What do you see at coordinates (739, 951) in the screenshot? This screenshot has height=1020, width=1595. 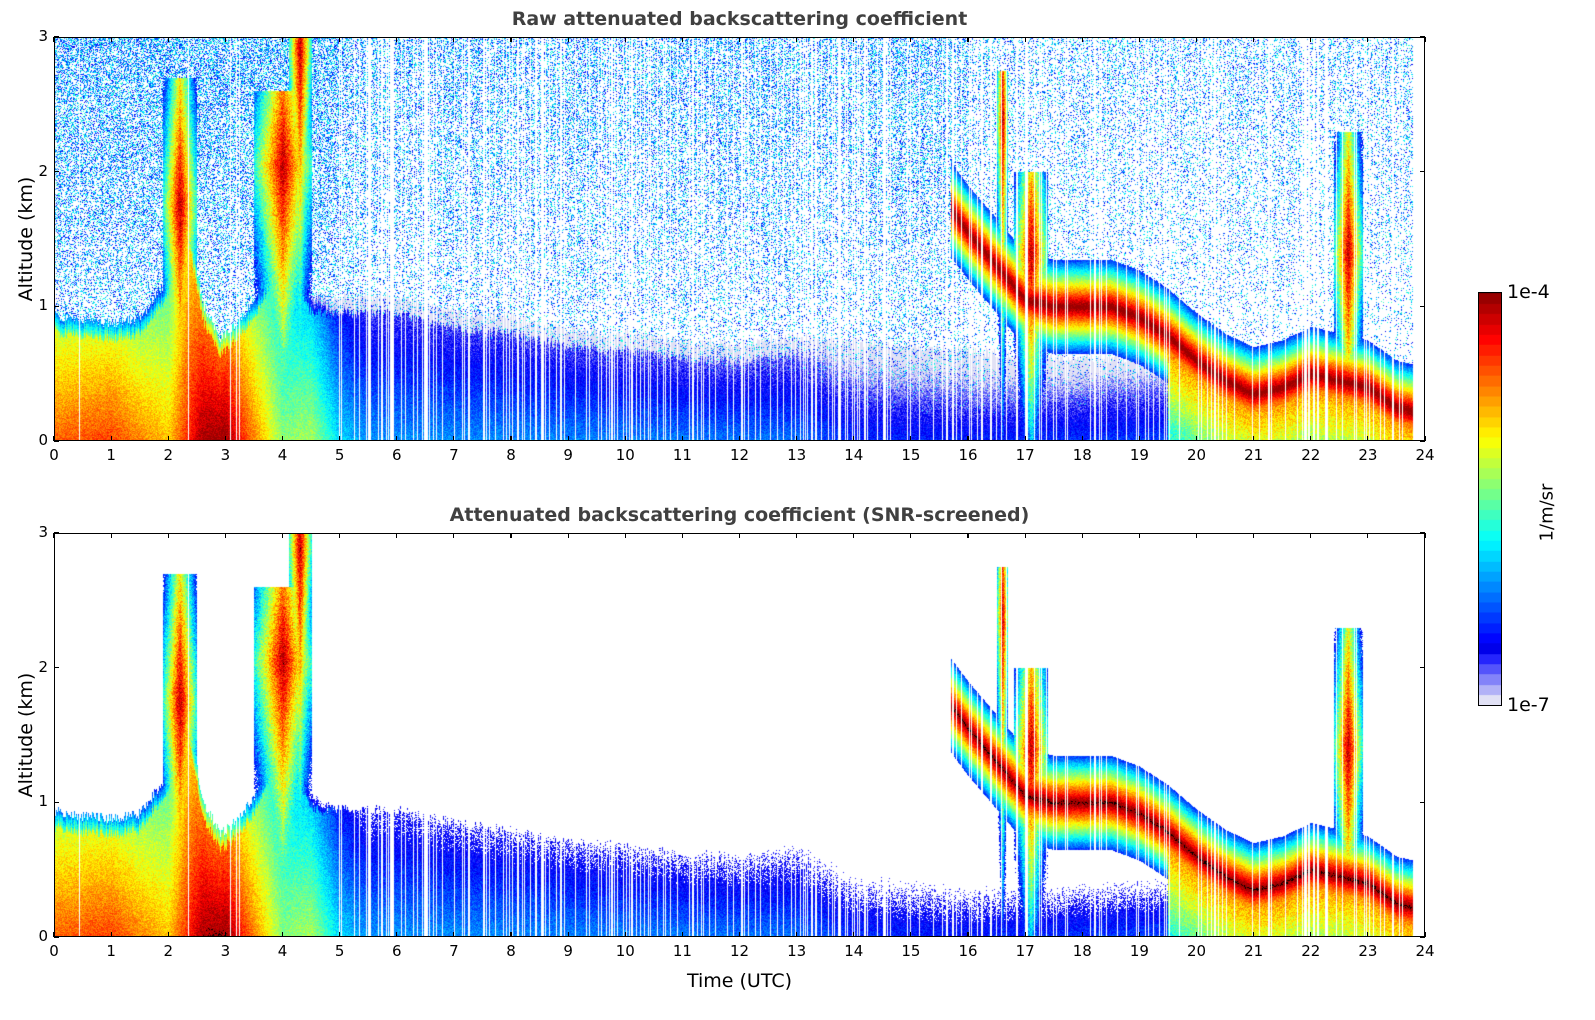 I see `x-tick-label: 12` at bounding box center [739, 951].